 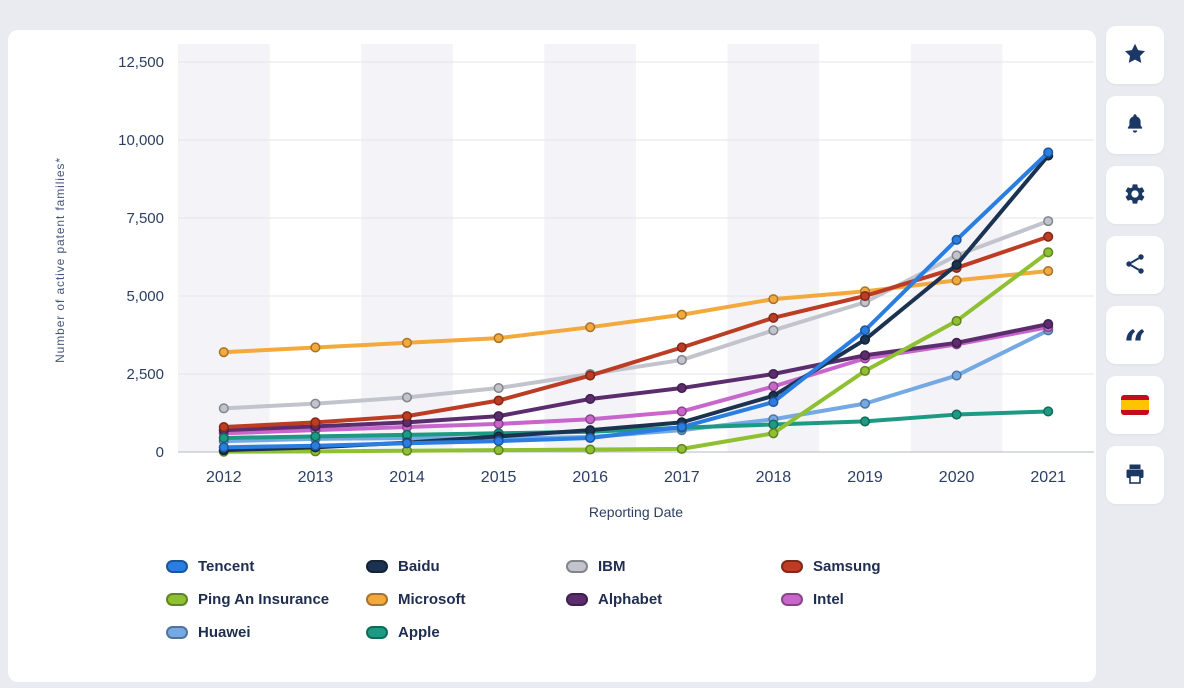 I want to click on print-button, so click(x=1135, y=475).